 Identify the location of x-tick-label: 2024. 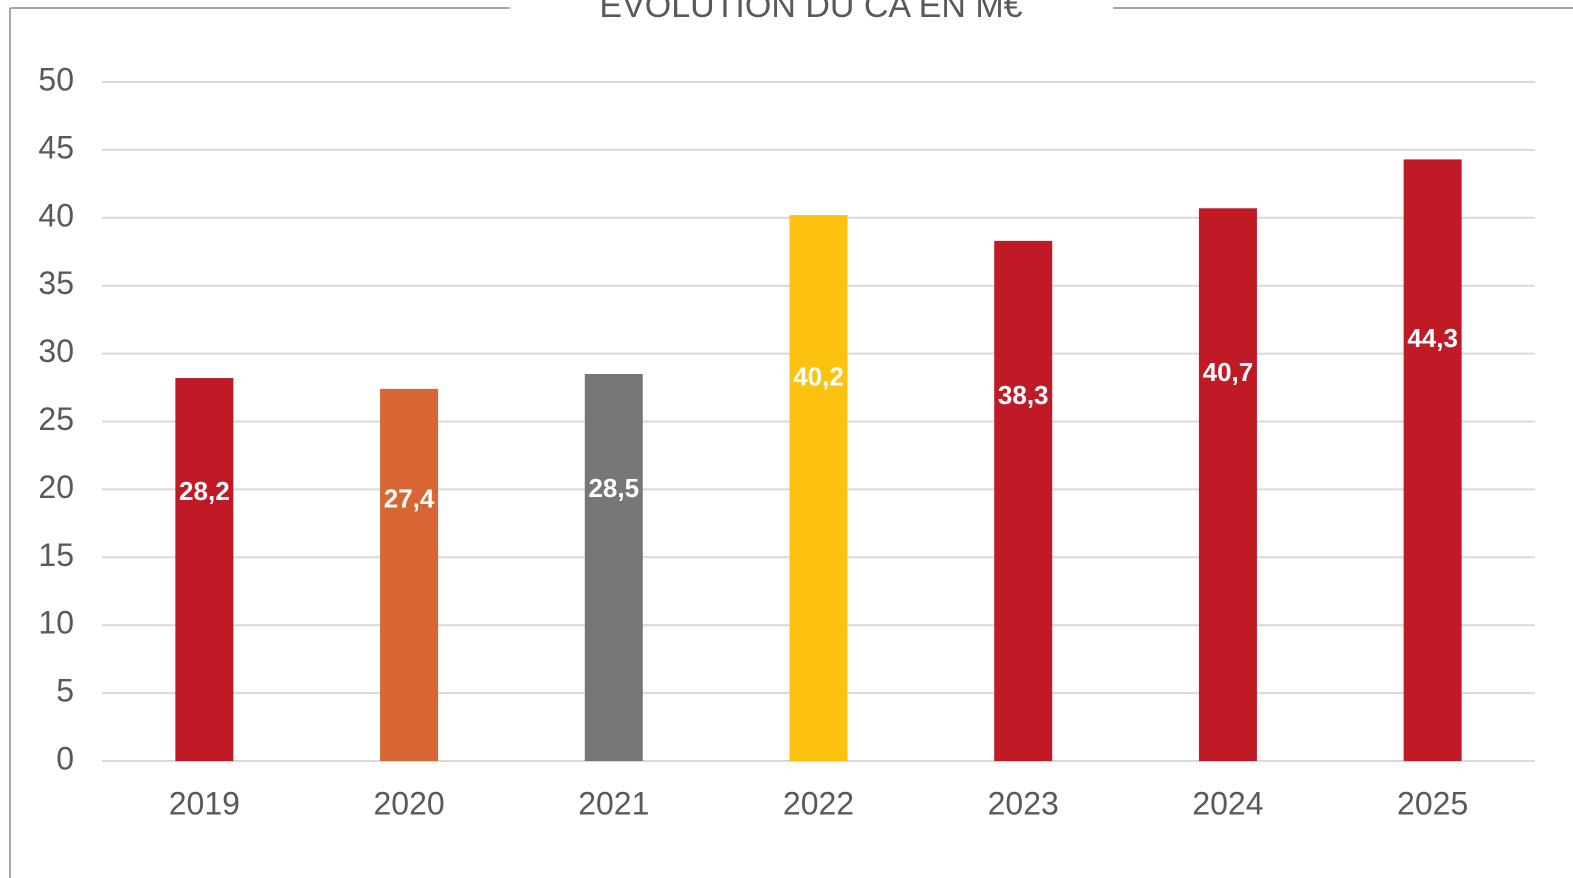
(1227, 803).